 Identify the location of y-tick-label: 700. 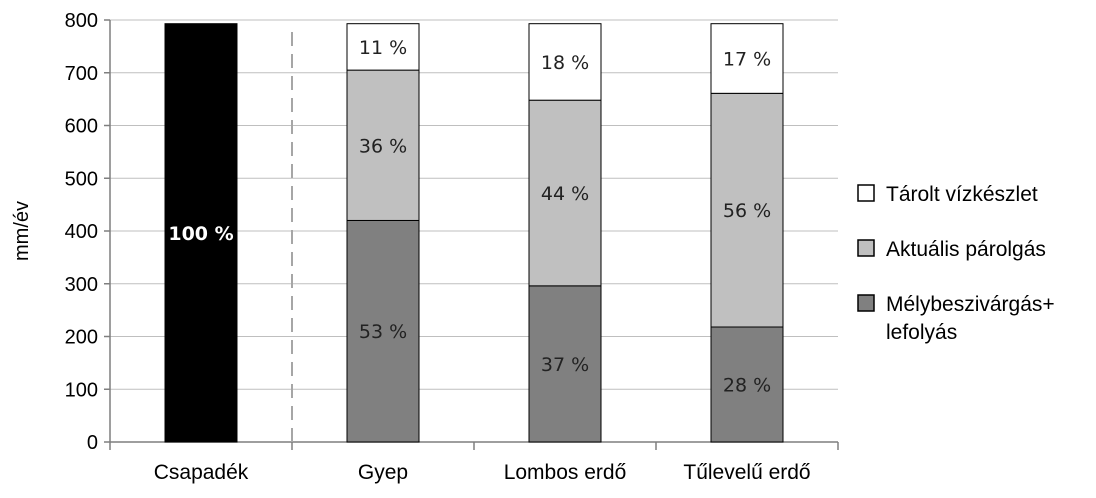
(81, 74).